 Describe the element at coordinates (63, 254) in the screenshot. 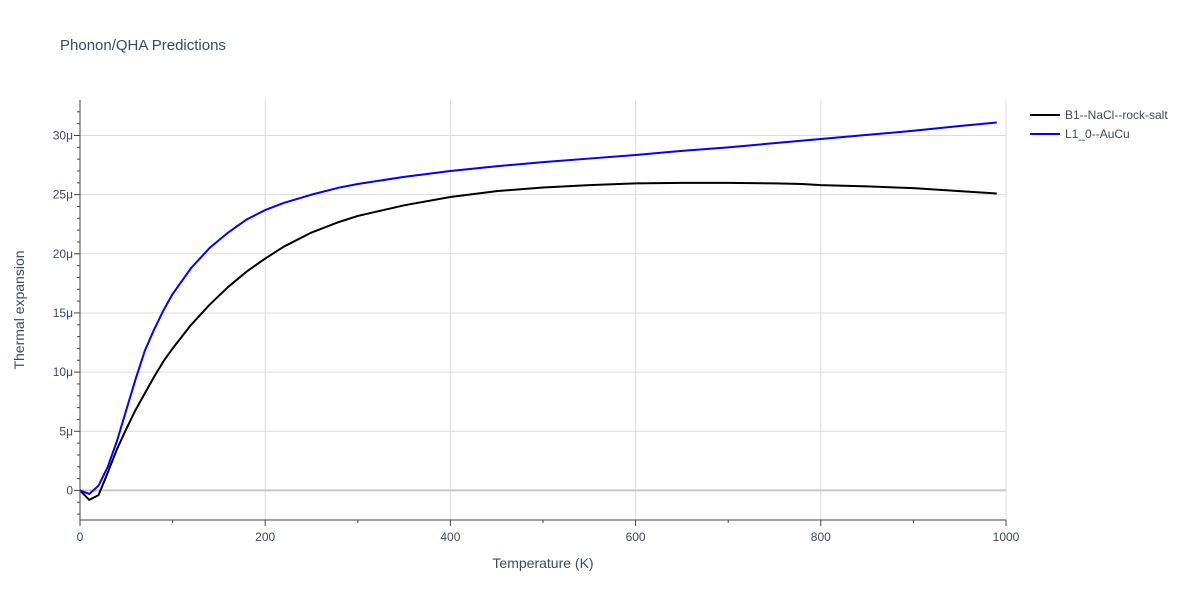

I see `y-tick-label: 20μ` at that location.